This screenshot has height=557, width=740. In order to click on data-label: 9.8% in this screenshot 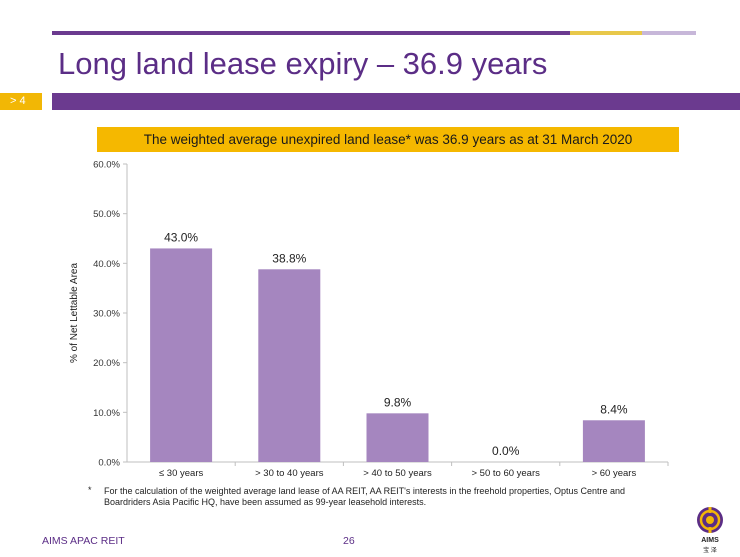, I will do `click(398, 402)`.